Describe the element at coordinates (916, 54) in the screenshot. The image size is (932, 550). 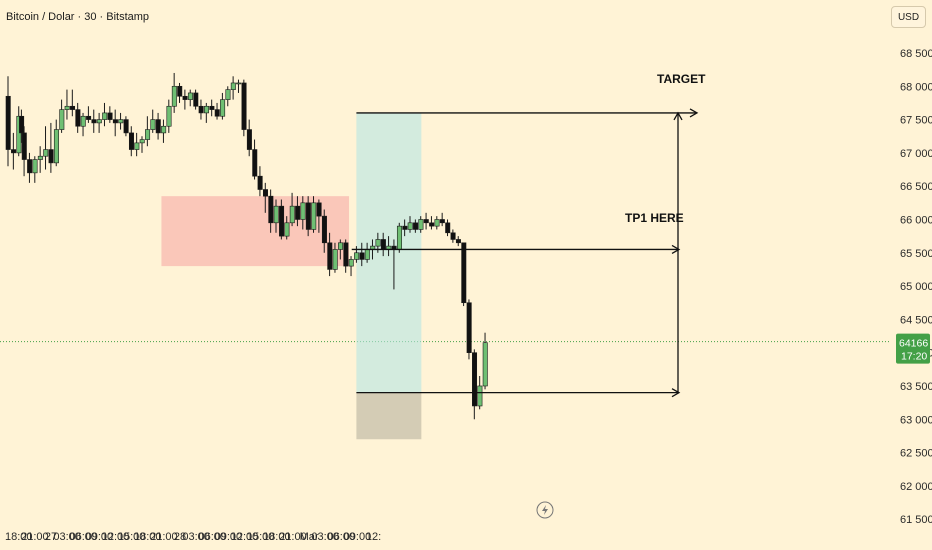
I see `y-tick-label: 68 500` at that location.